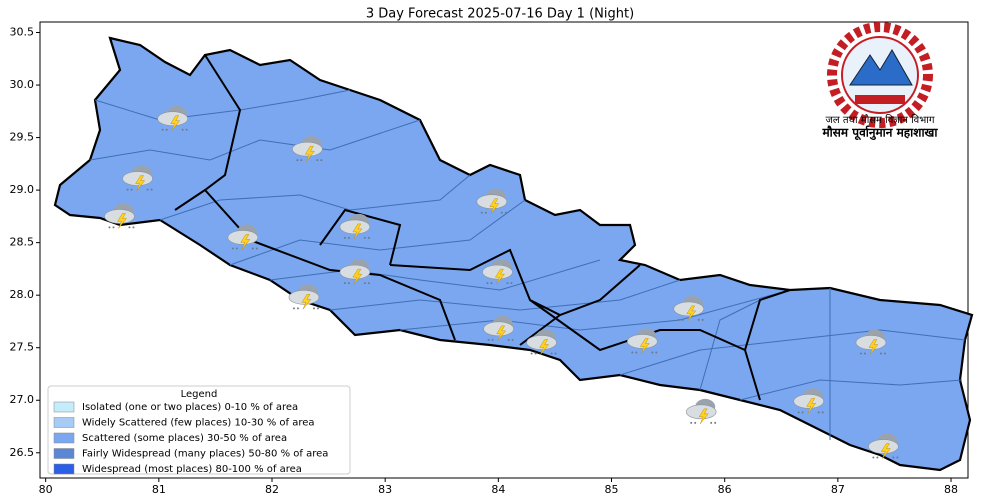  What do you see at coordinates (159, 489) in the screenshot?
I see `x-tick-label: 81` at bounding box center [159, 489].